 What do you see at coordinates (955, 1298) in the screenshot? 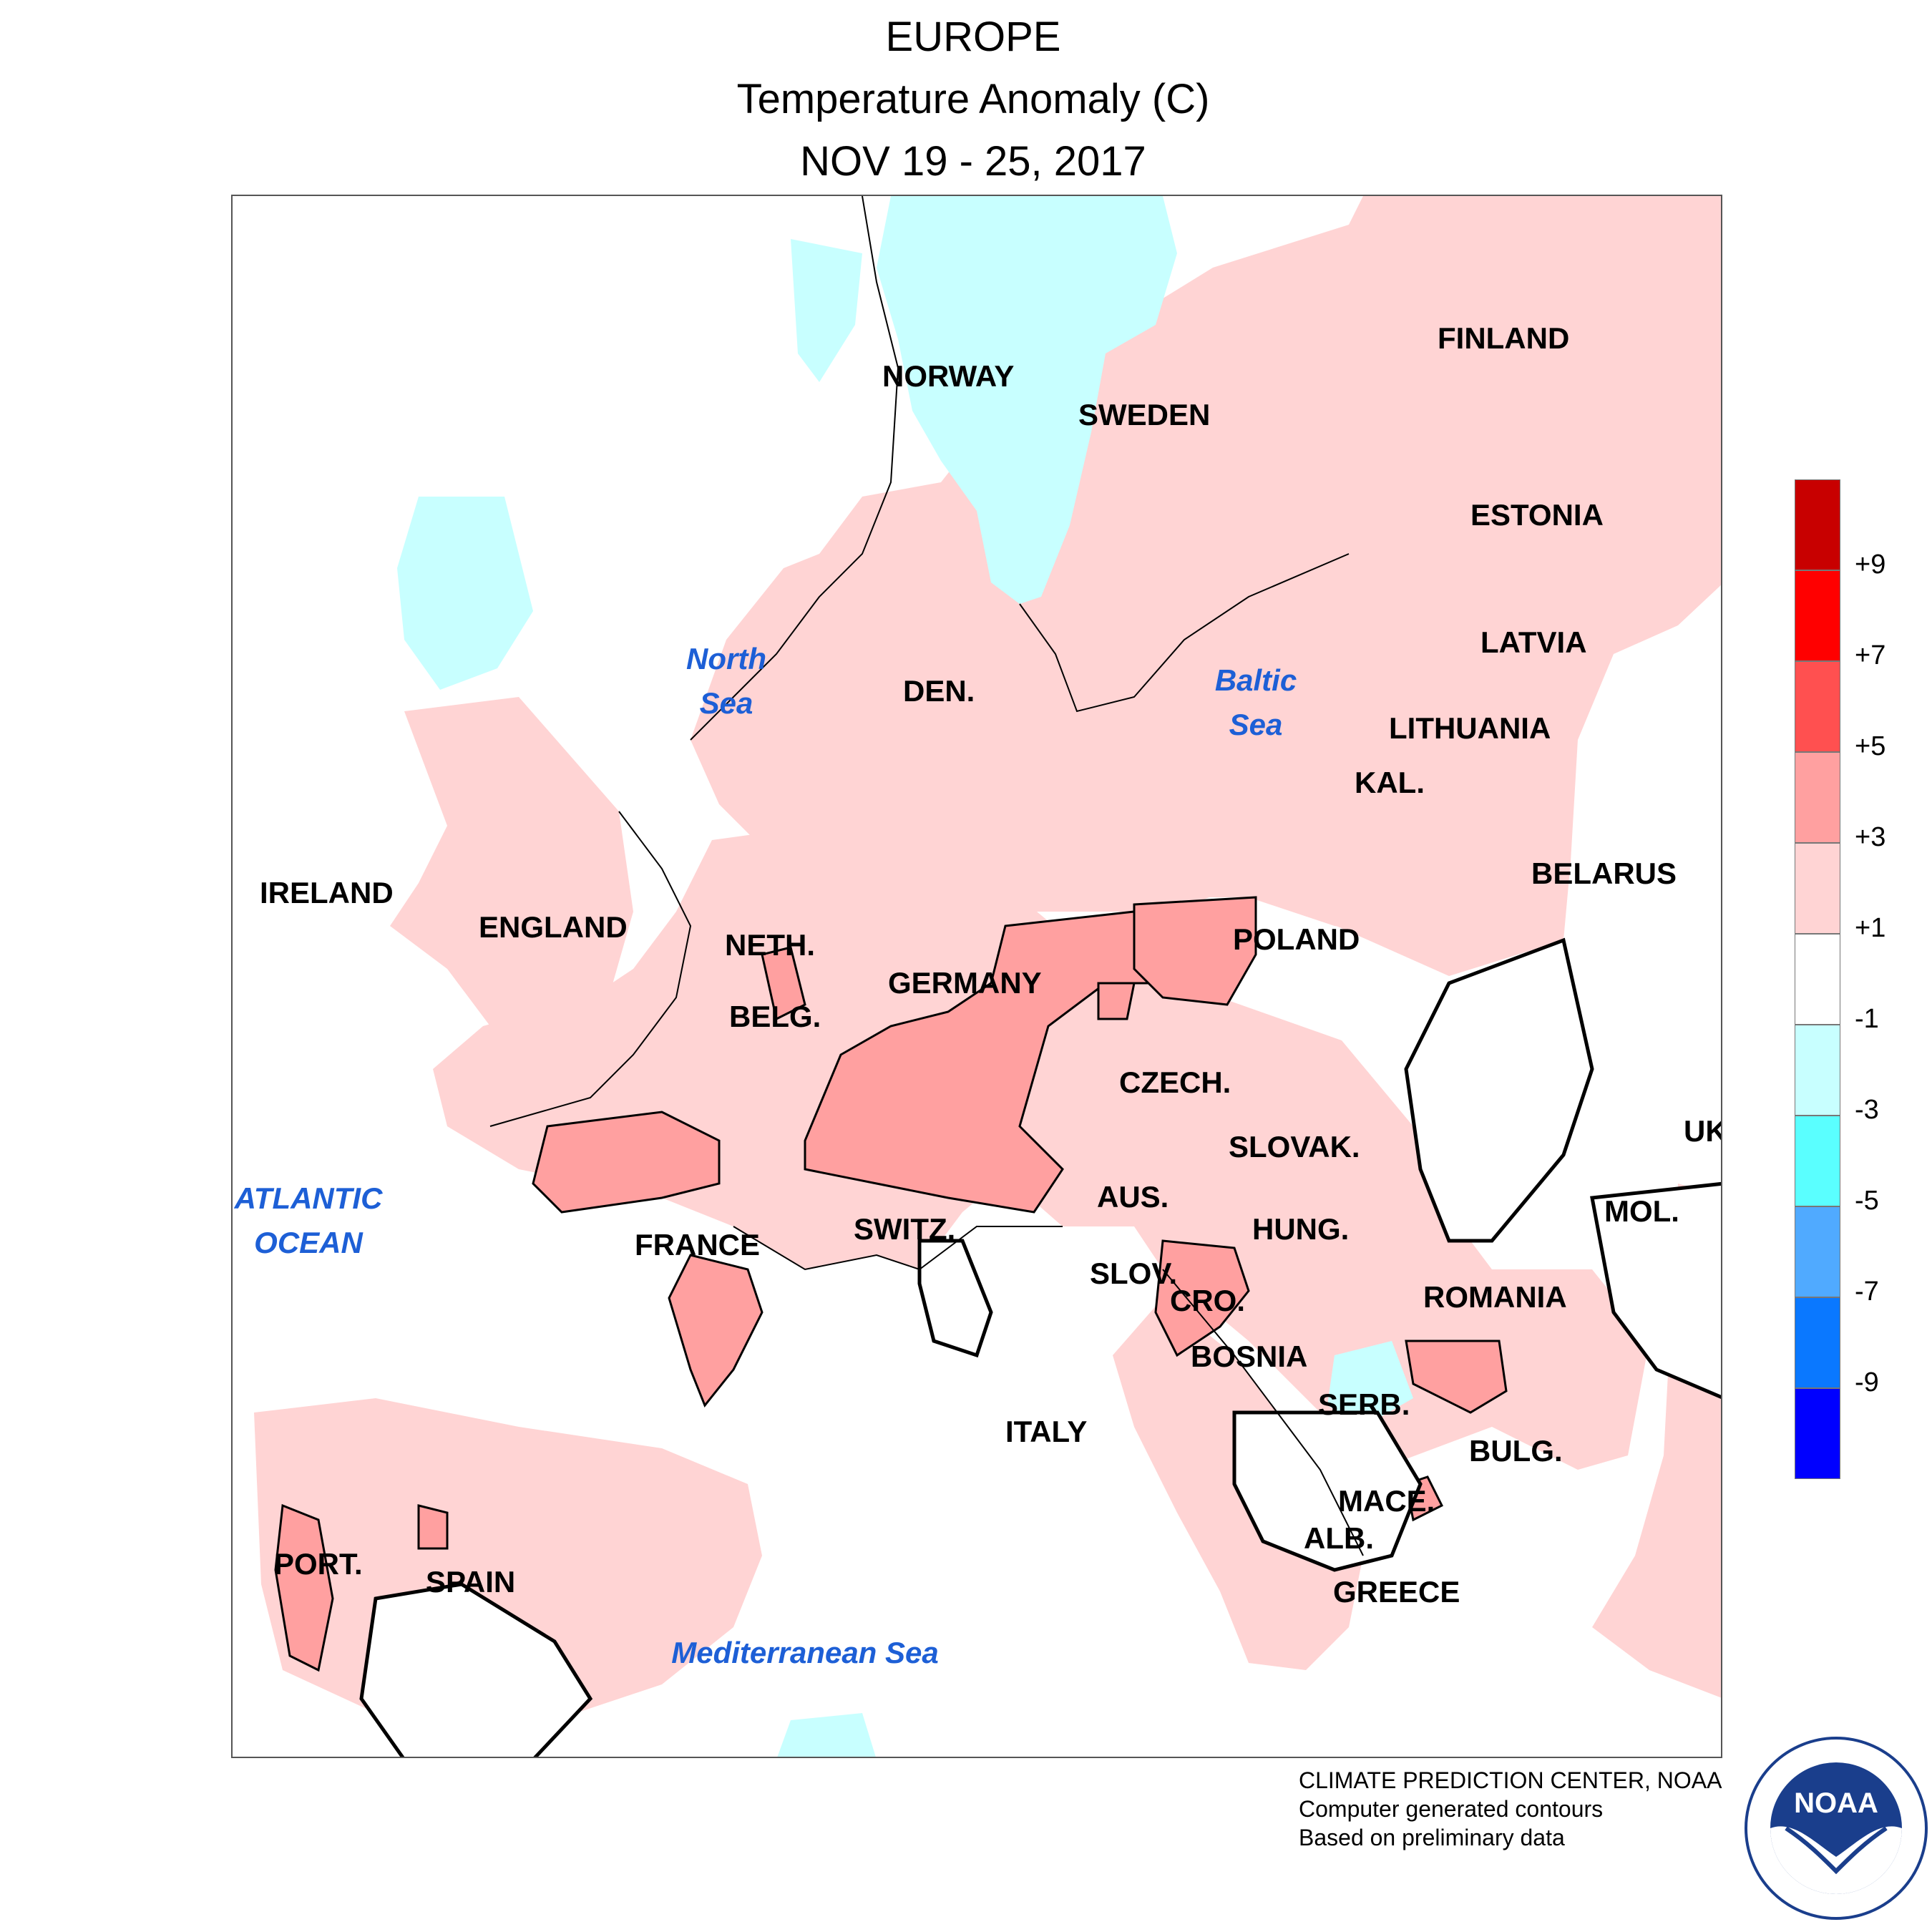
I see `contour-alps-neutral` at bounding box center [955, 1298].